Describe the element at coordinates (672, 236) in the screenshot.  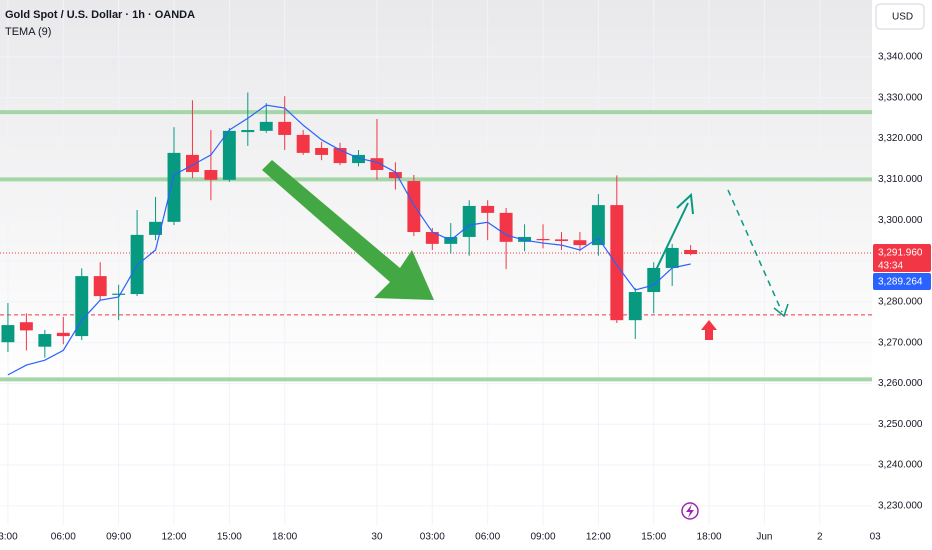
I see `up-arrow-annotation` at that location.